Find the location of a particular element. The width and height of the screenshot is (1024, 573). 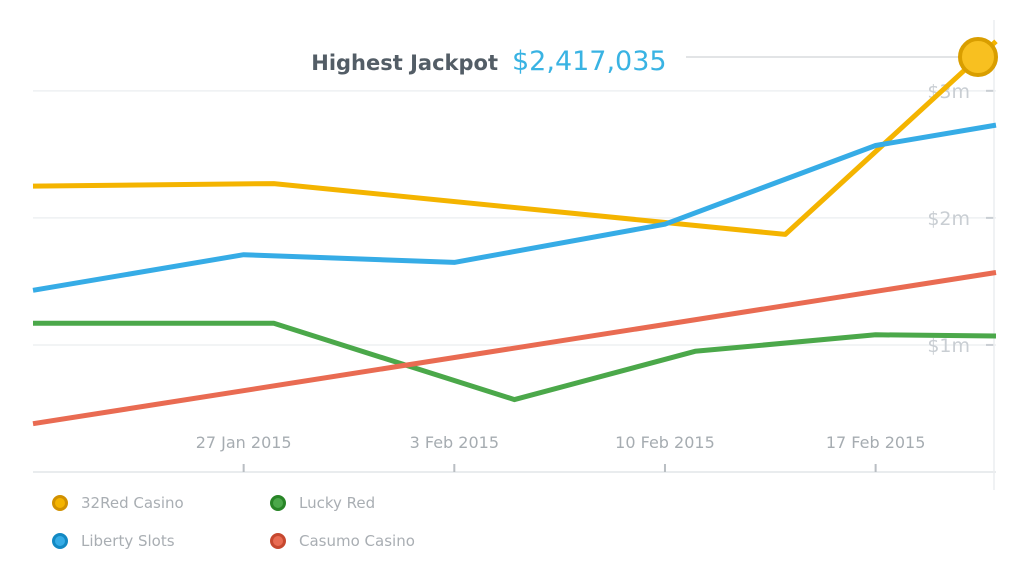

highlight-annotation: Highest Jackpot $2,417,035 is located at coordinates (654, 57).